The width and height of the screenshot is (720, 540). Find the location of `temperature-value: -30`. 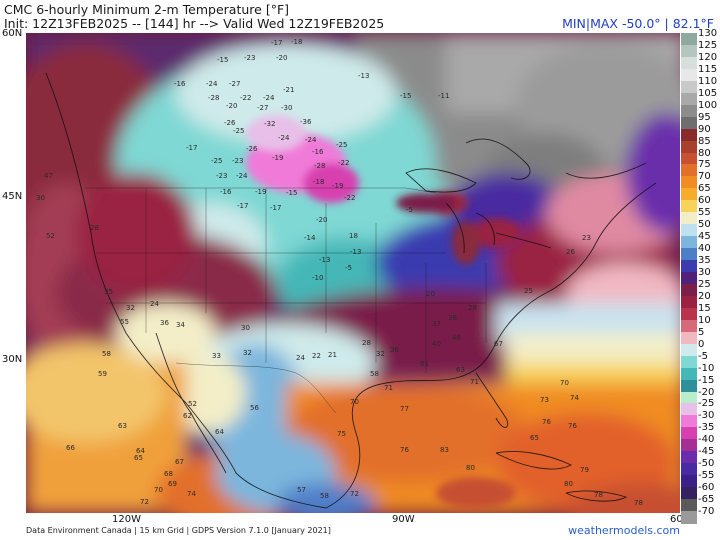

temperature-value: -30 is located at coordinates (286, 108).